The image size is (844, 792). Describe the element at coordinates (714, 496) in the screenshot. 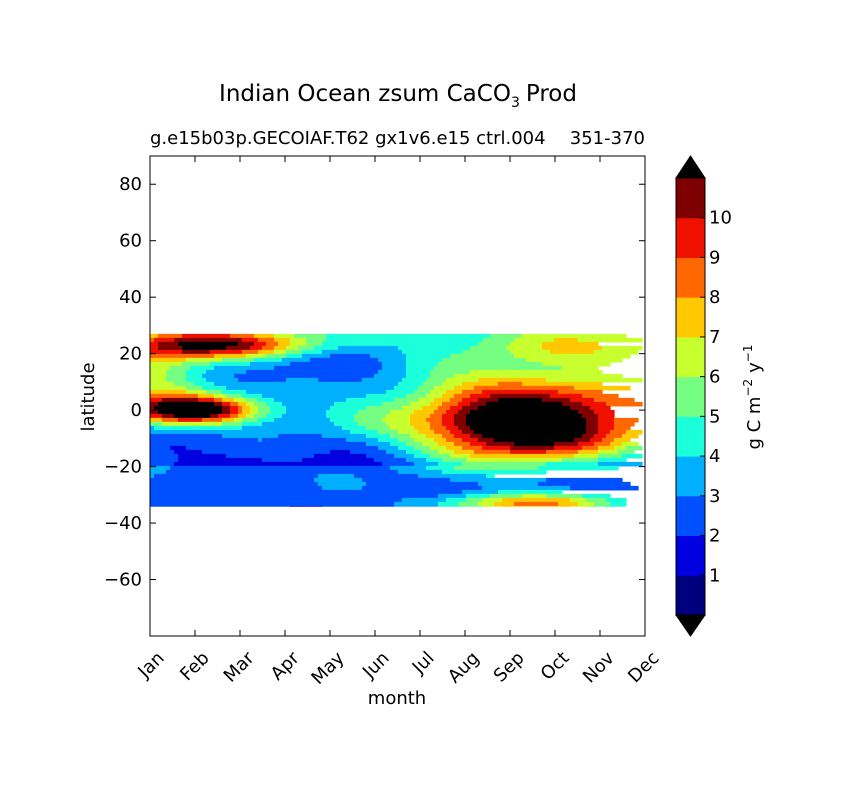

I see `colorbar-tick-label: 3` at that location.